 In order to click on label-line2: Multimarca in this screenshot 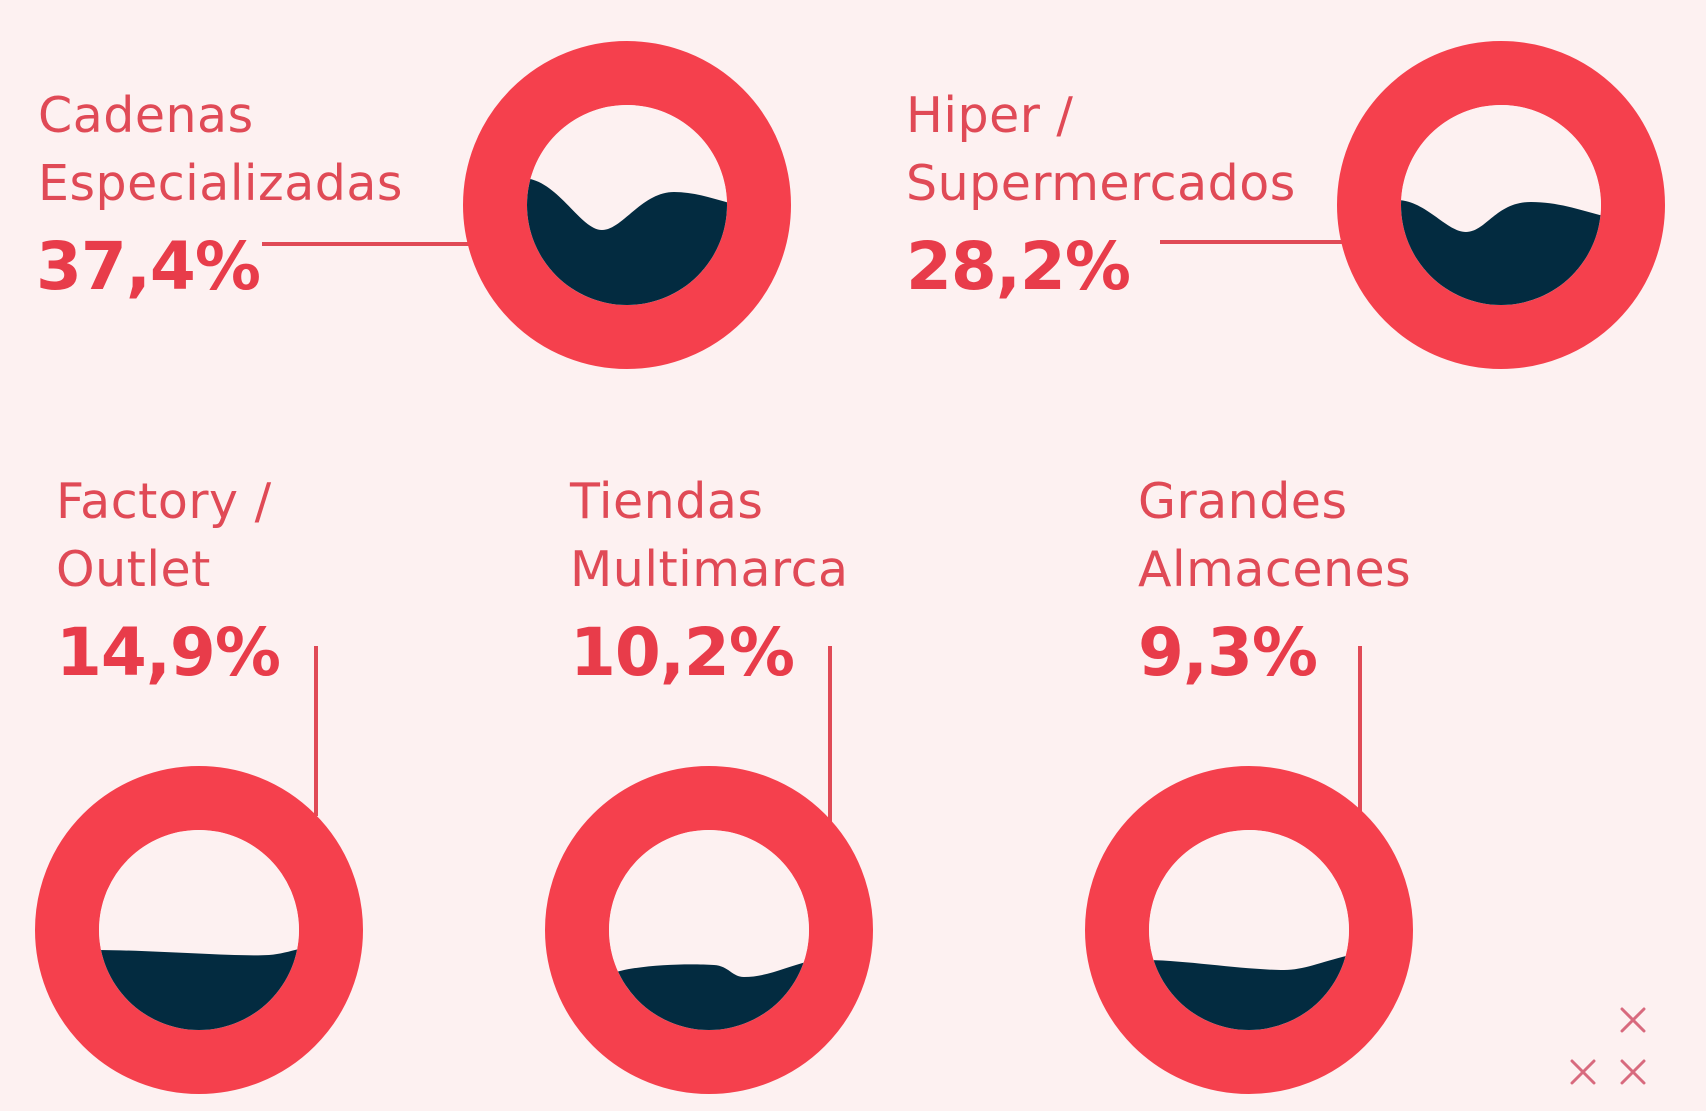, I will do `click(709, 569)`.